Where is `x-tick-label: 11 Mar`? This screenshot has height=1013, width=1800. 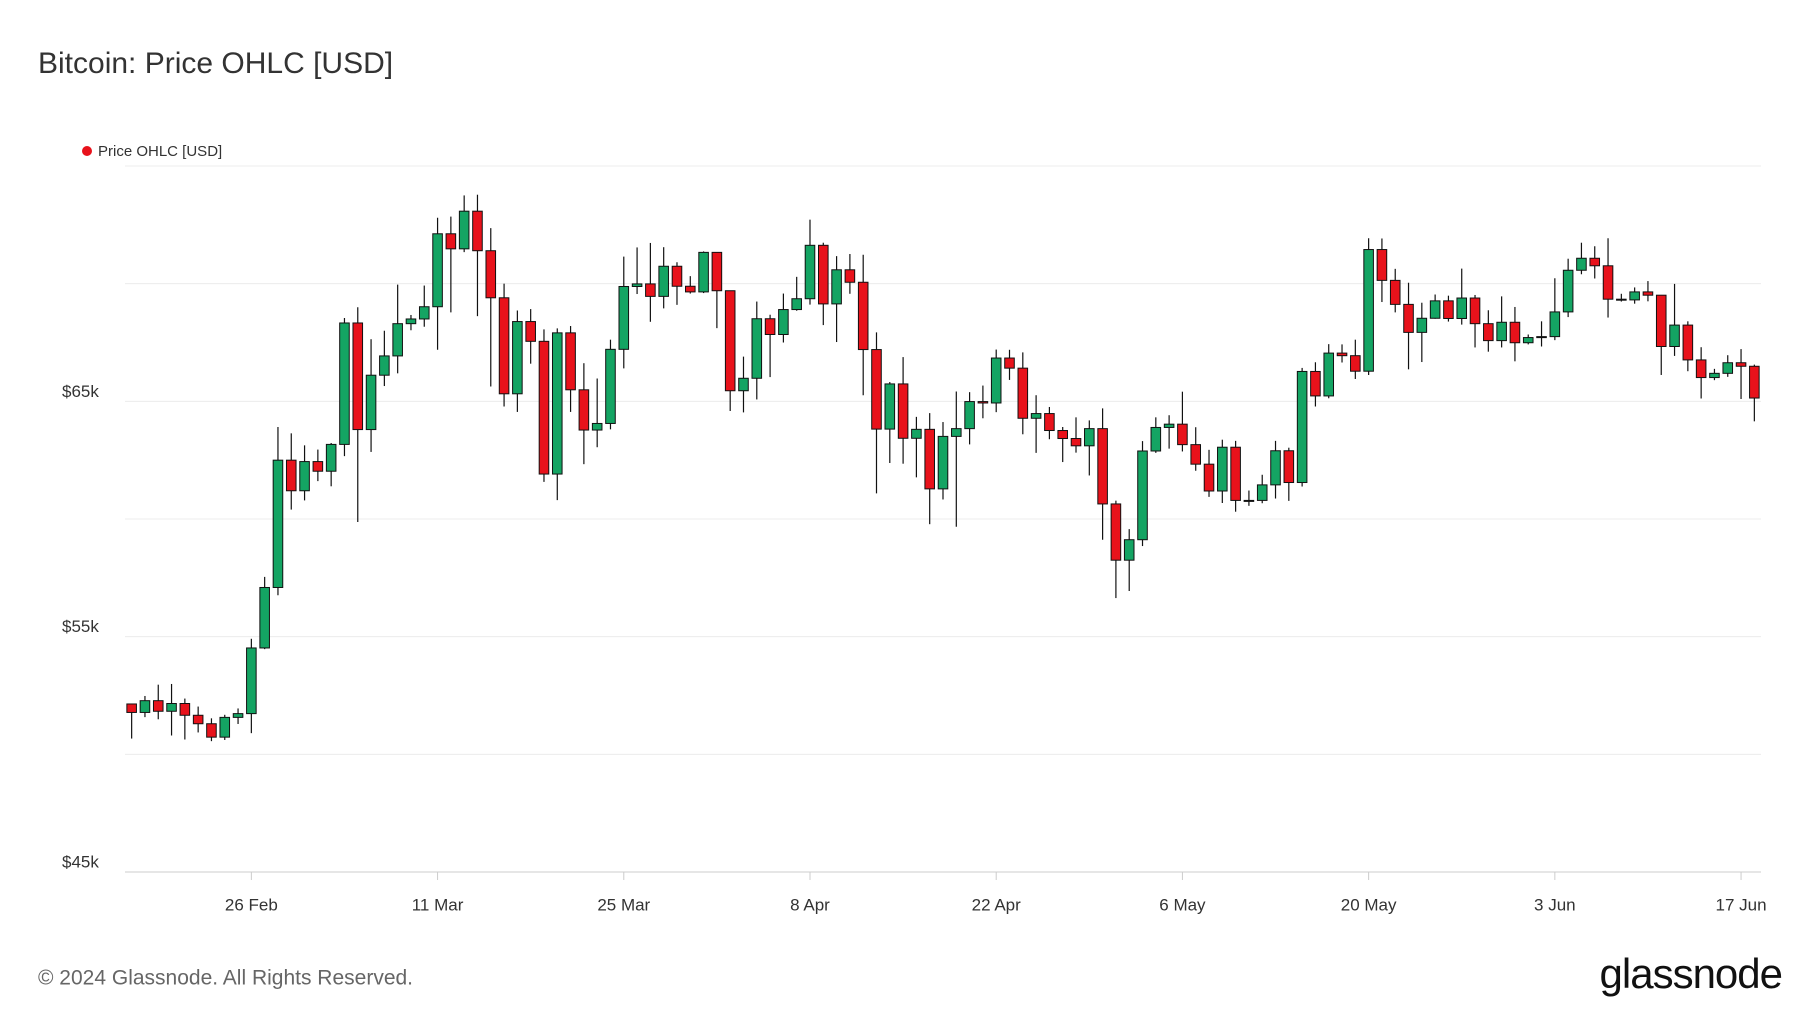
x-tick-label: 11 Mar is located at coordinates (438, 904).